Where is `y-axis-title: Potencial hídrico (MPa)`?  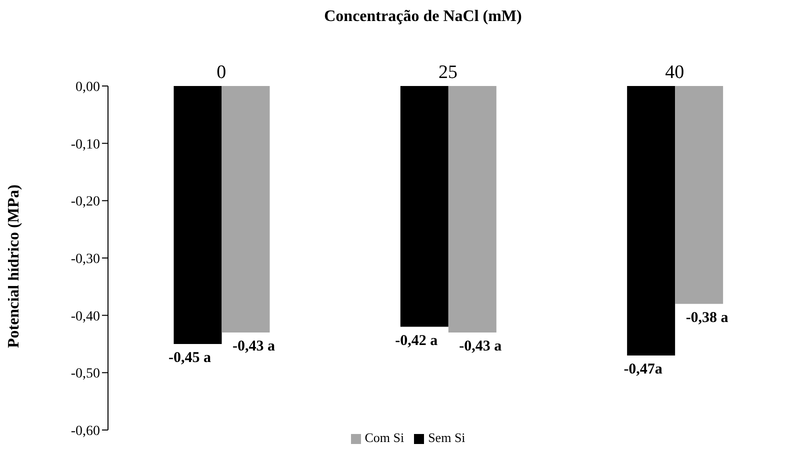
y-axis-title: Potencial hídrico (MPa) is located at coordinates (14, 266).